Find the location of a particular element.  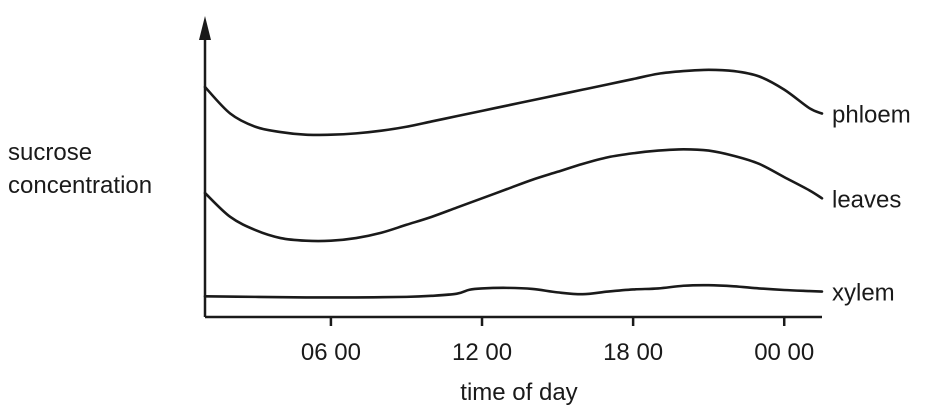

x-ticks: 06 00 12 00 18 00 00 00 is located at coordinates (557, 341).